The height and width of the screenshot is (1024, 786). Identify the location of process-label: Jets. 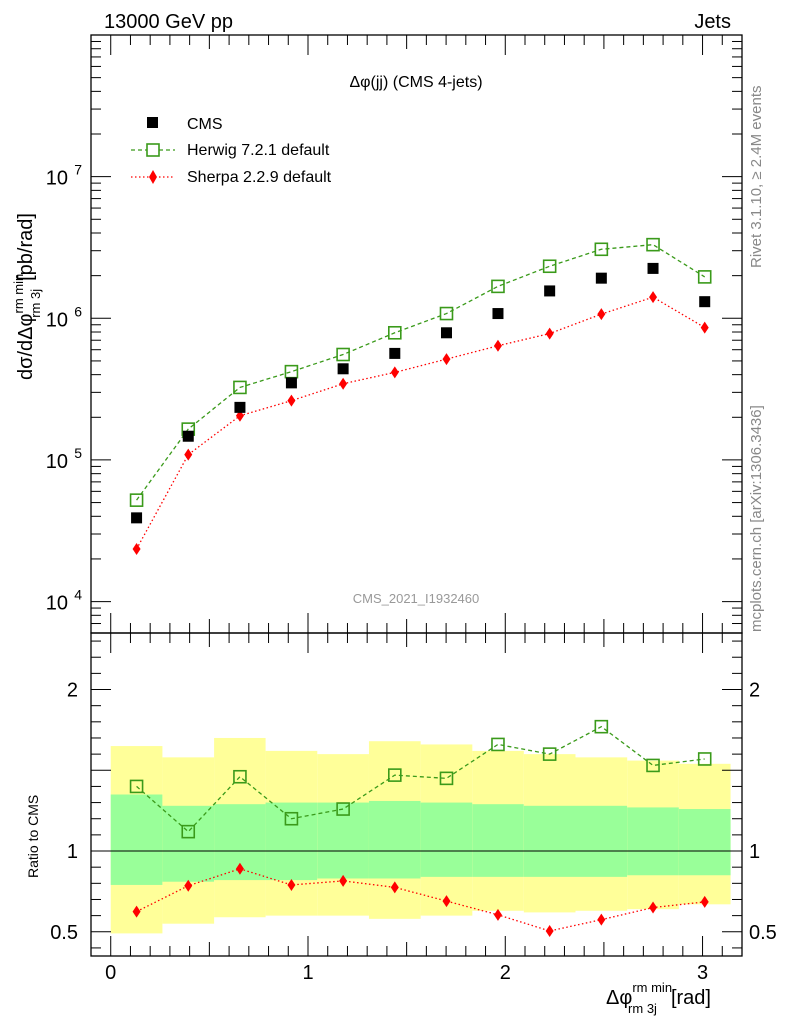
(712, 22).